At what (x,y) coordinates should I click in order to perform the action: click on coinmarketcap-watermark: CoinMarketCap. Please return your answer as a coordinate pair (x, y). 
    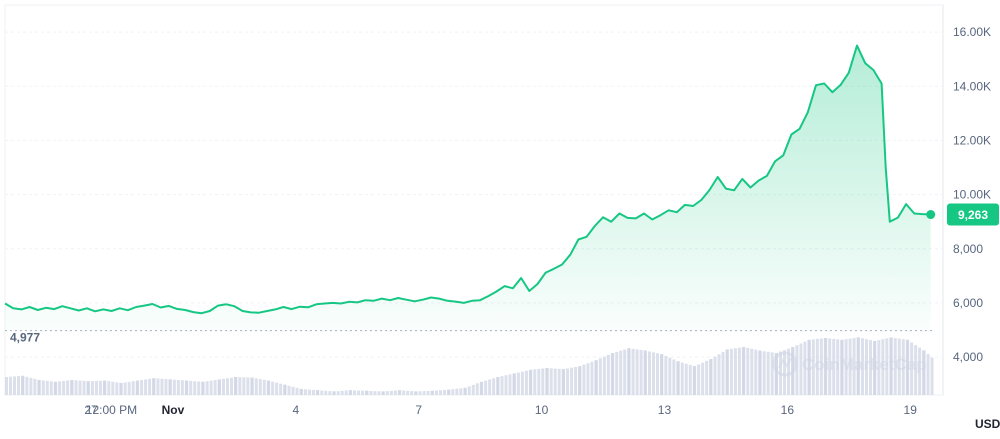
    Looking at the image, I should click on (849, 364).